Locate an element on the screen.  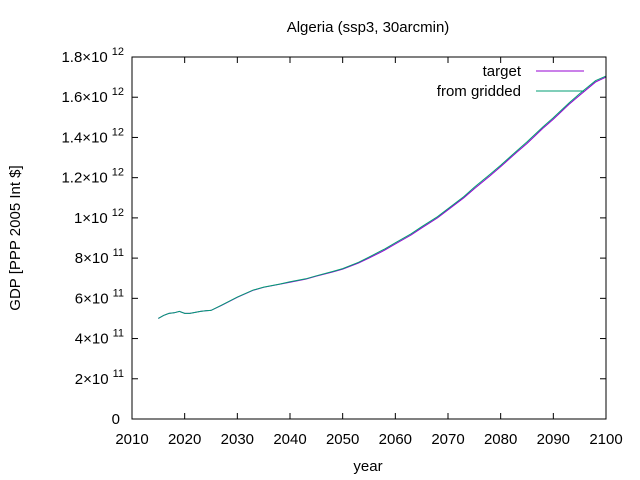
y-tick-label-0: 0 is located at coordinates (116, 419).